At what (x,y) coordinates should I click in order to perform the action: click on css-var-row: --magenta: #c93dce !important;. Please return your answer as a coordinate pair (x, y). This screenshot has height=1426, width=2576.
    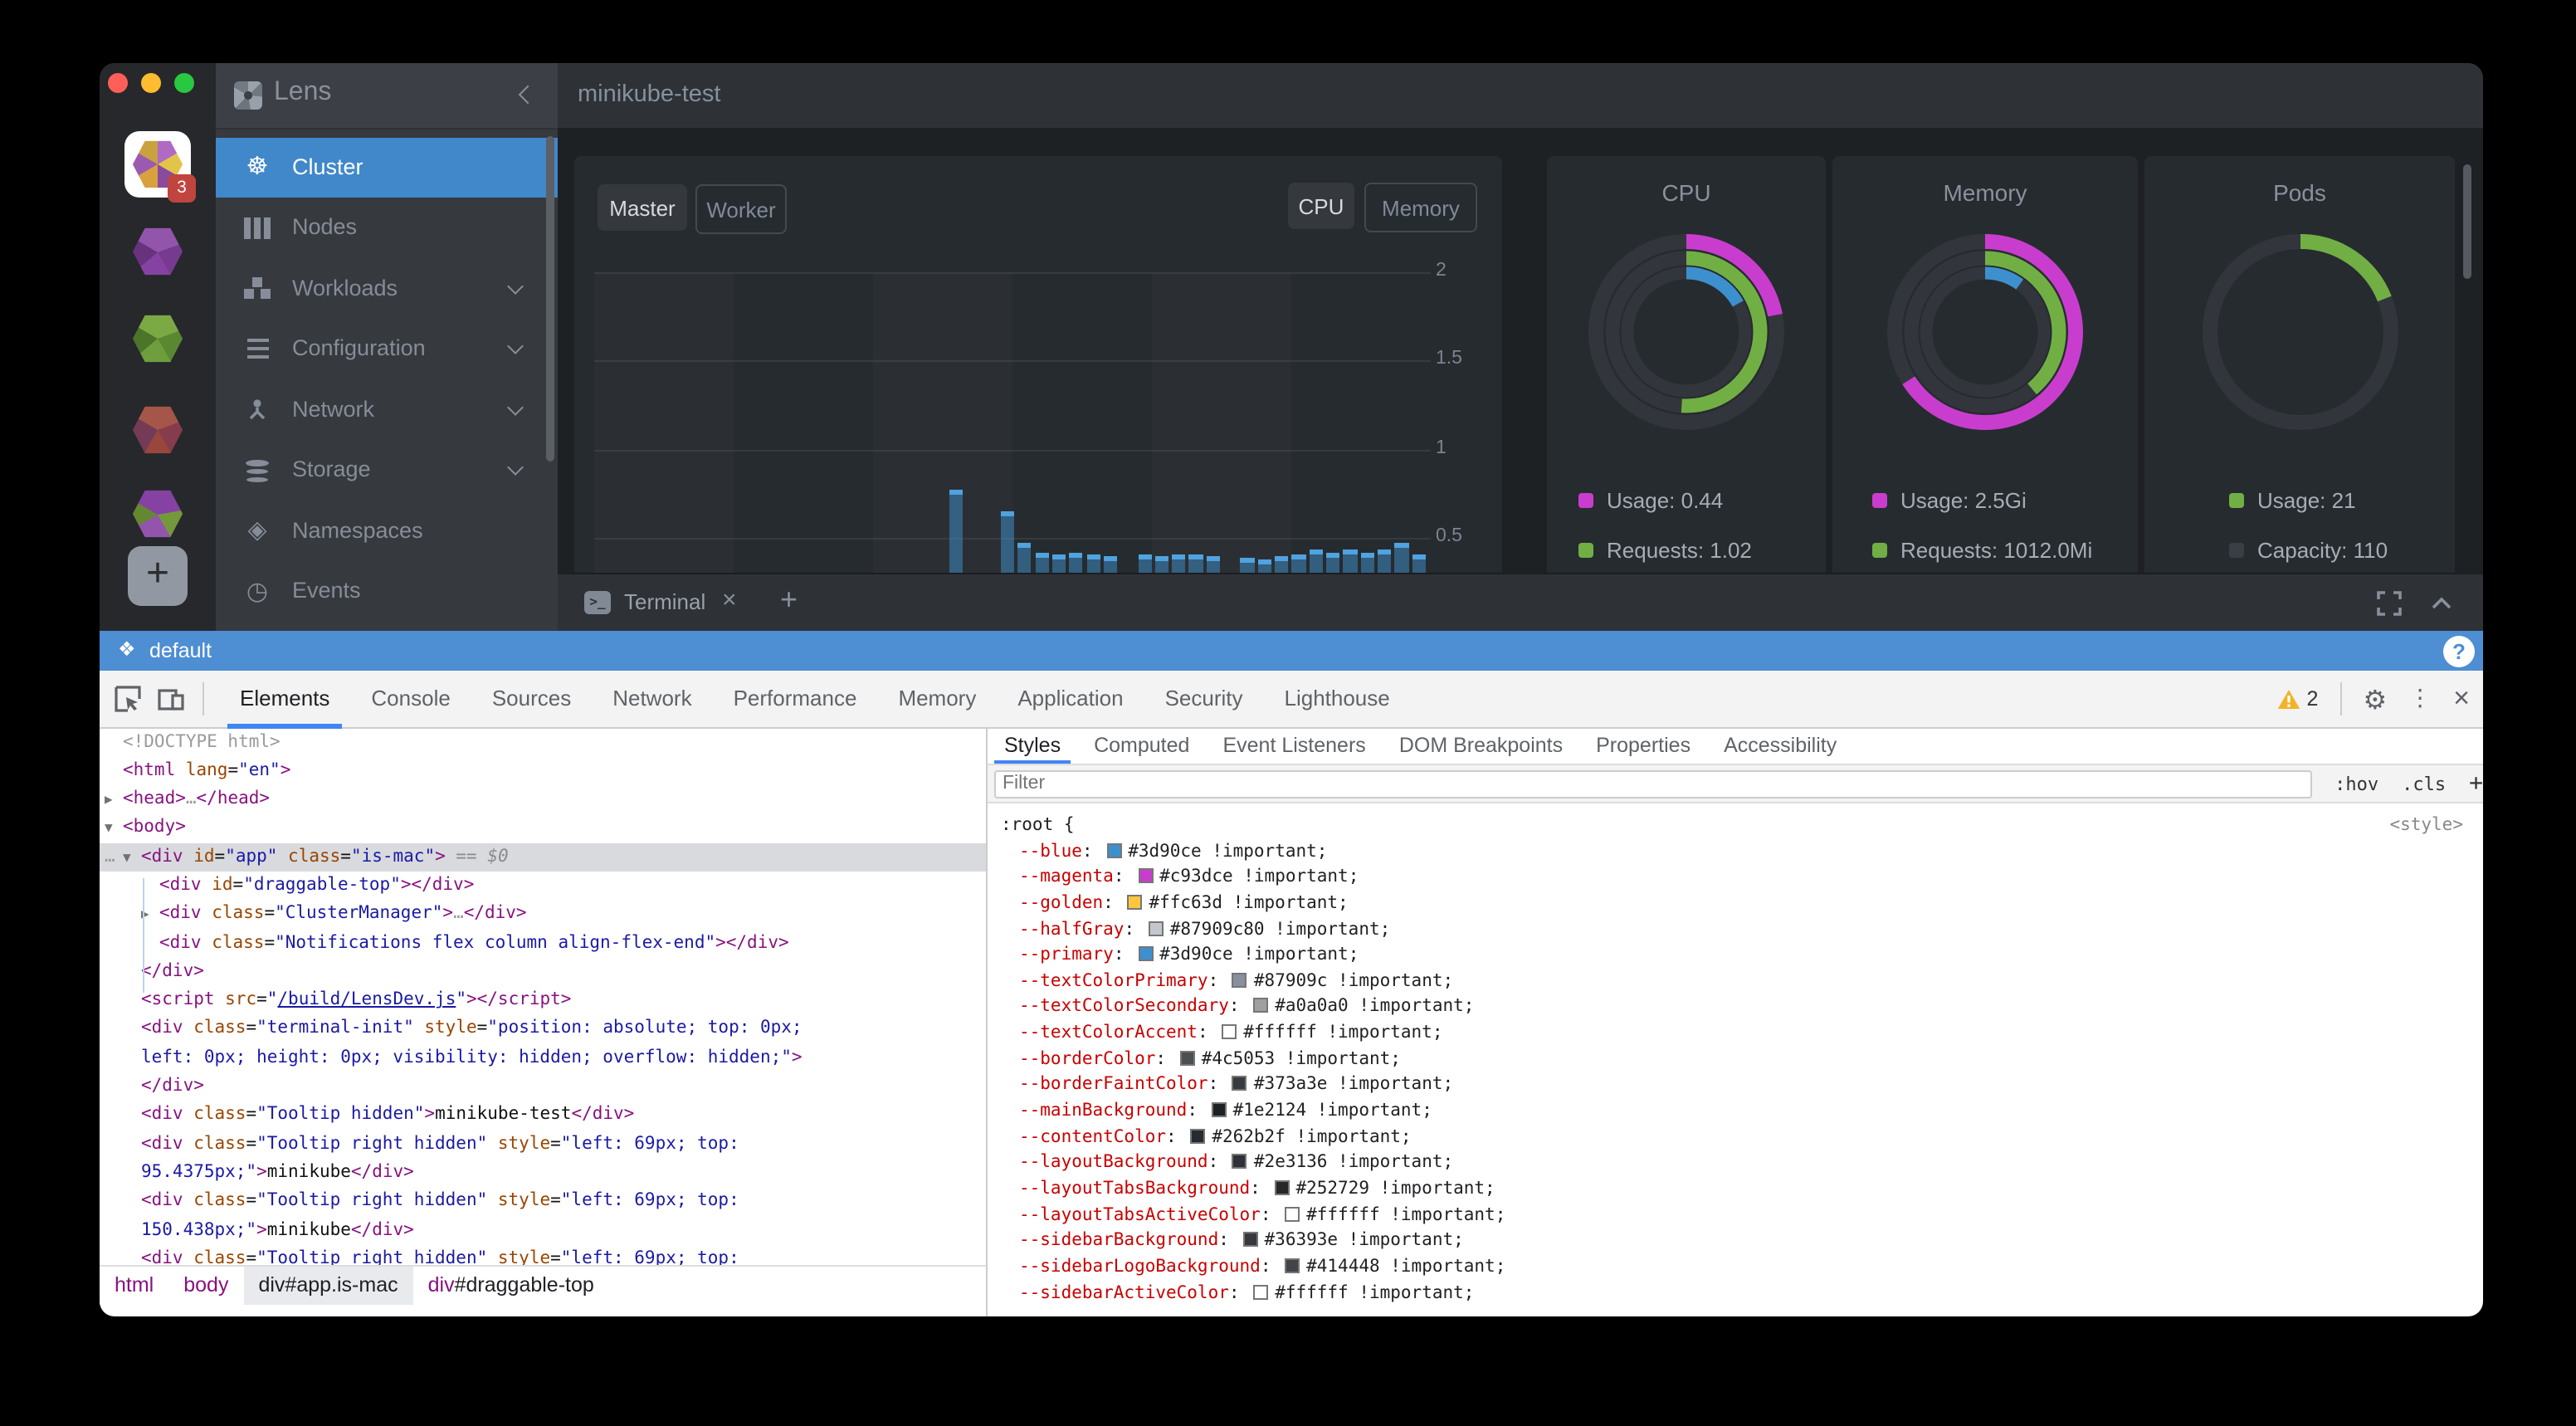
    Looking at the image, I should click on (1735, 878).